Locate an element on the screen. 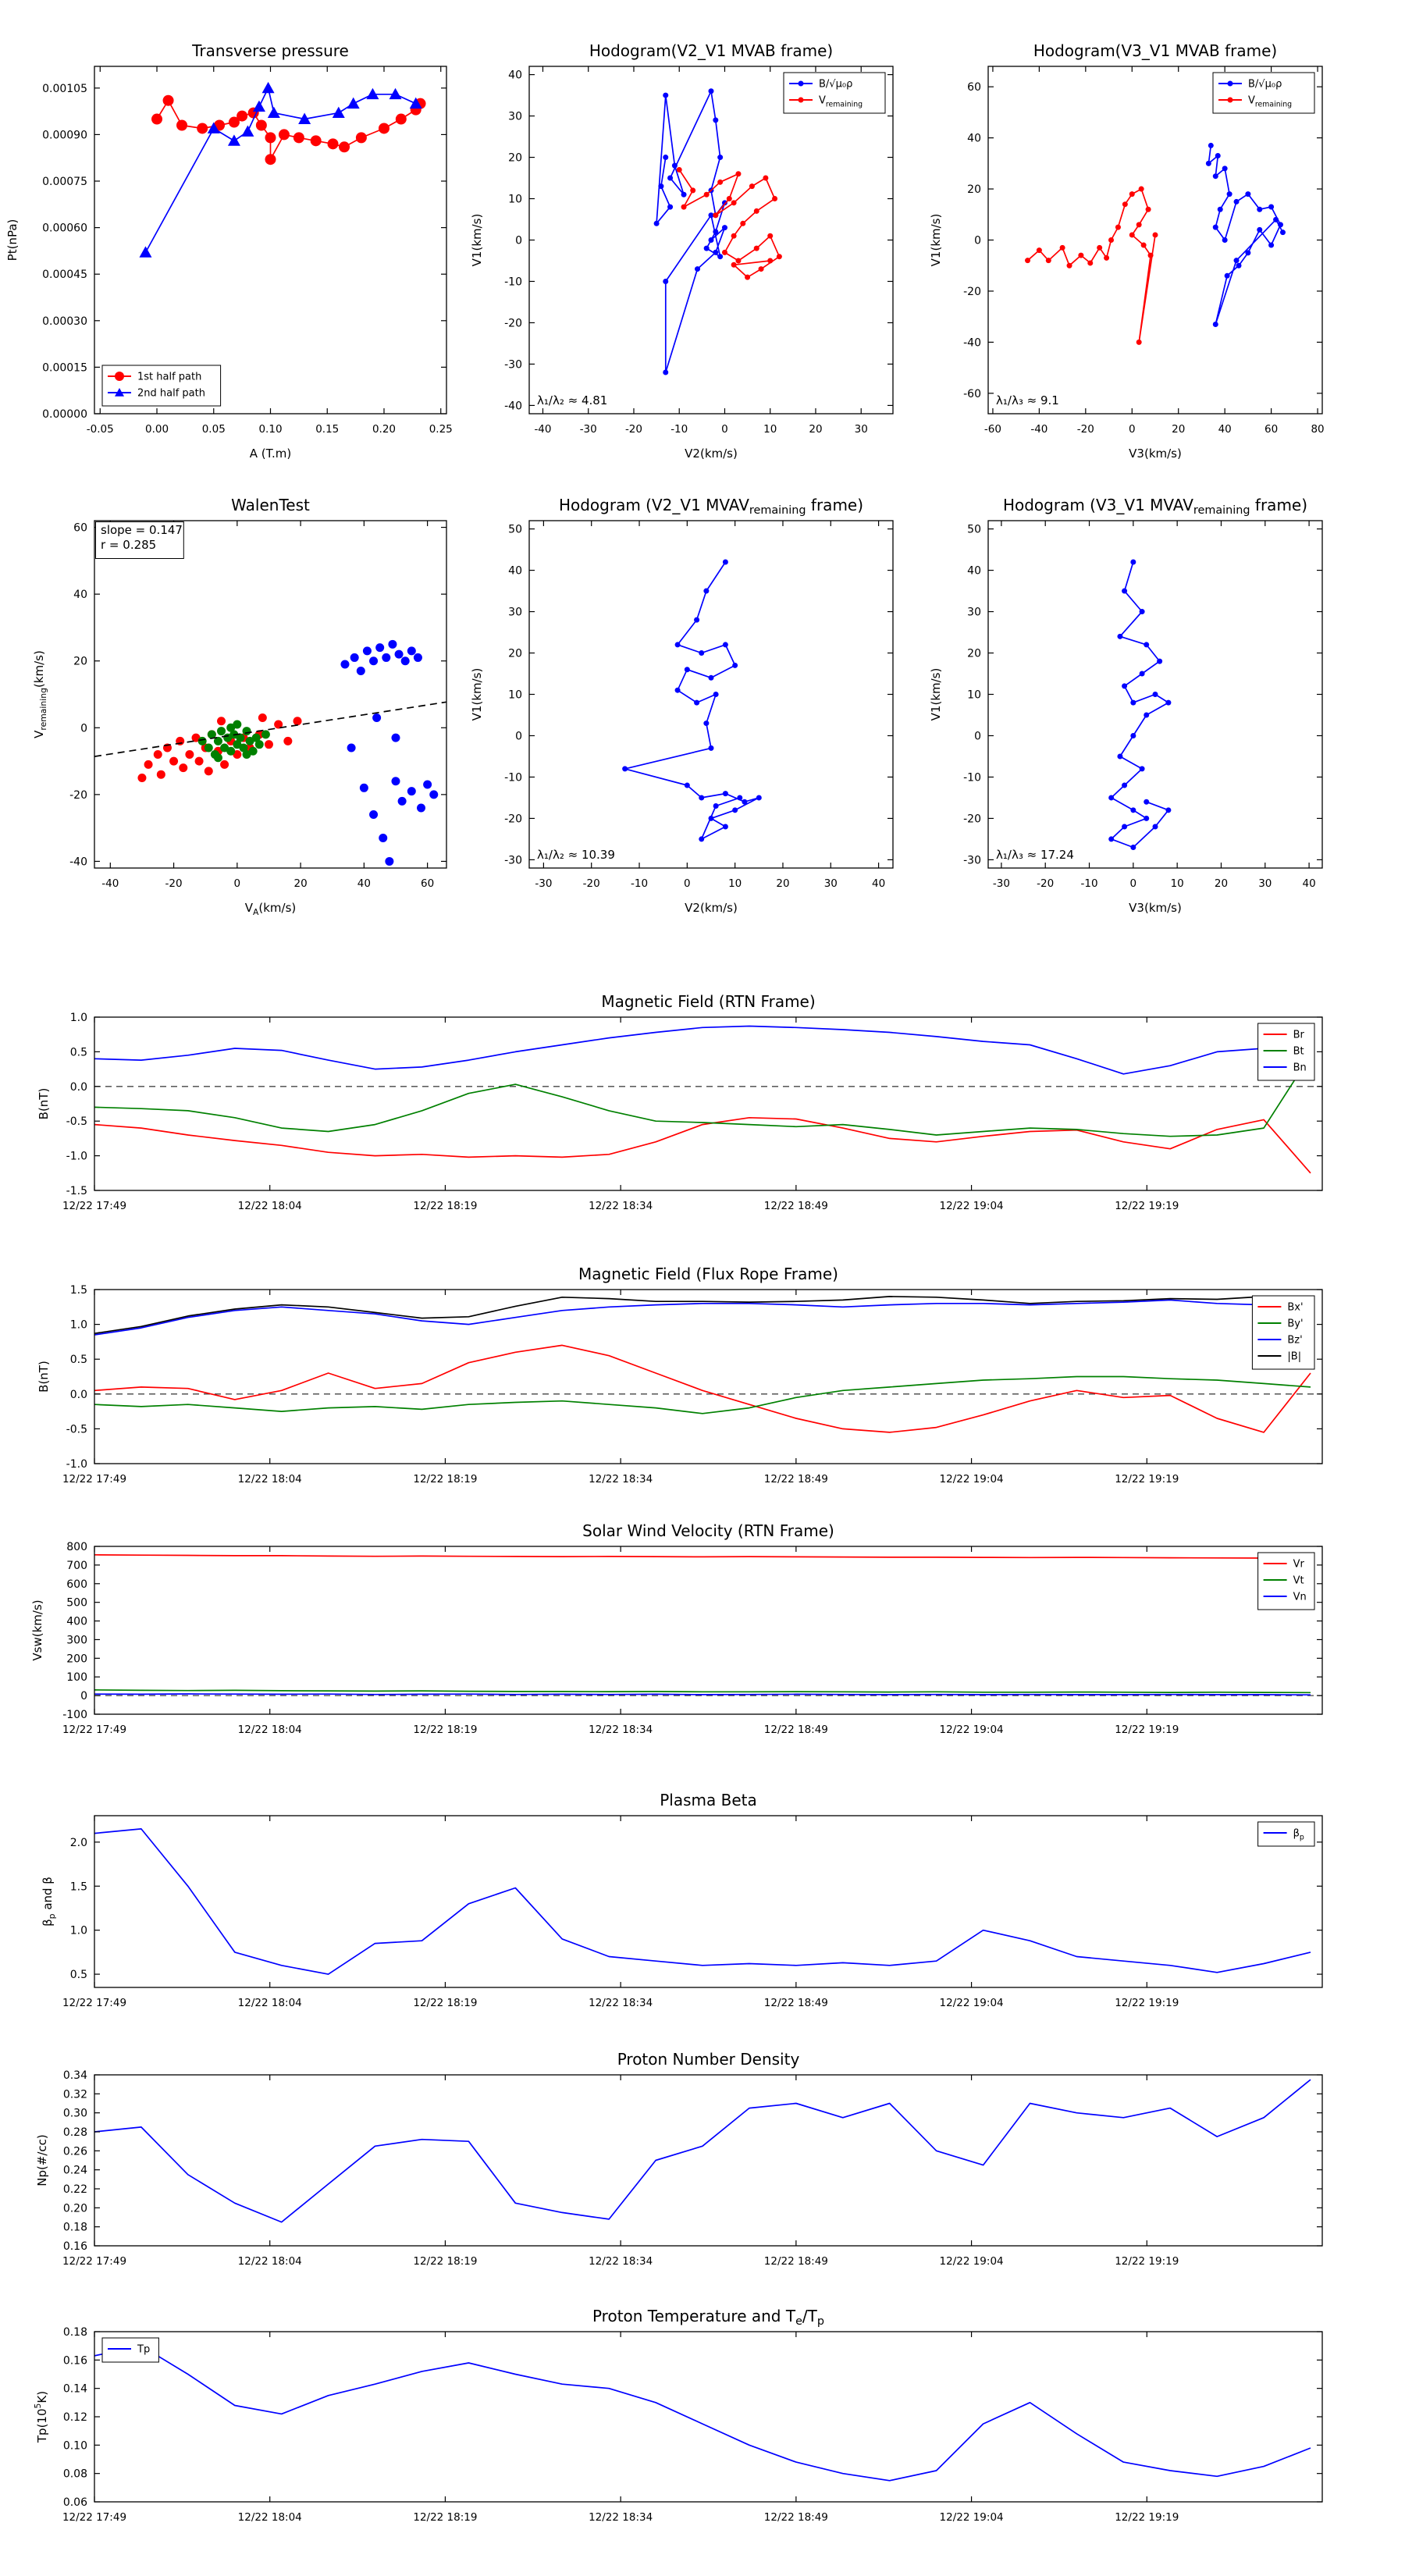  tspan-element: Hodogram(V2_V1 MVAB frame) is located at coordinates (711, 51).